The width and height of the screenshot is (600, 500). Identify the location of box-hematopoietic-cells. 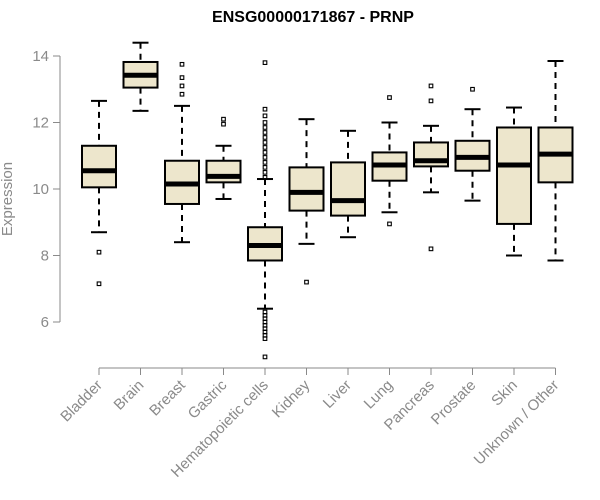
(265, 210).